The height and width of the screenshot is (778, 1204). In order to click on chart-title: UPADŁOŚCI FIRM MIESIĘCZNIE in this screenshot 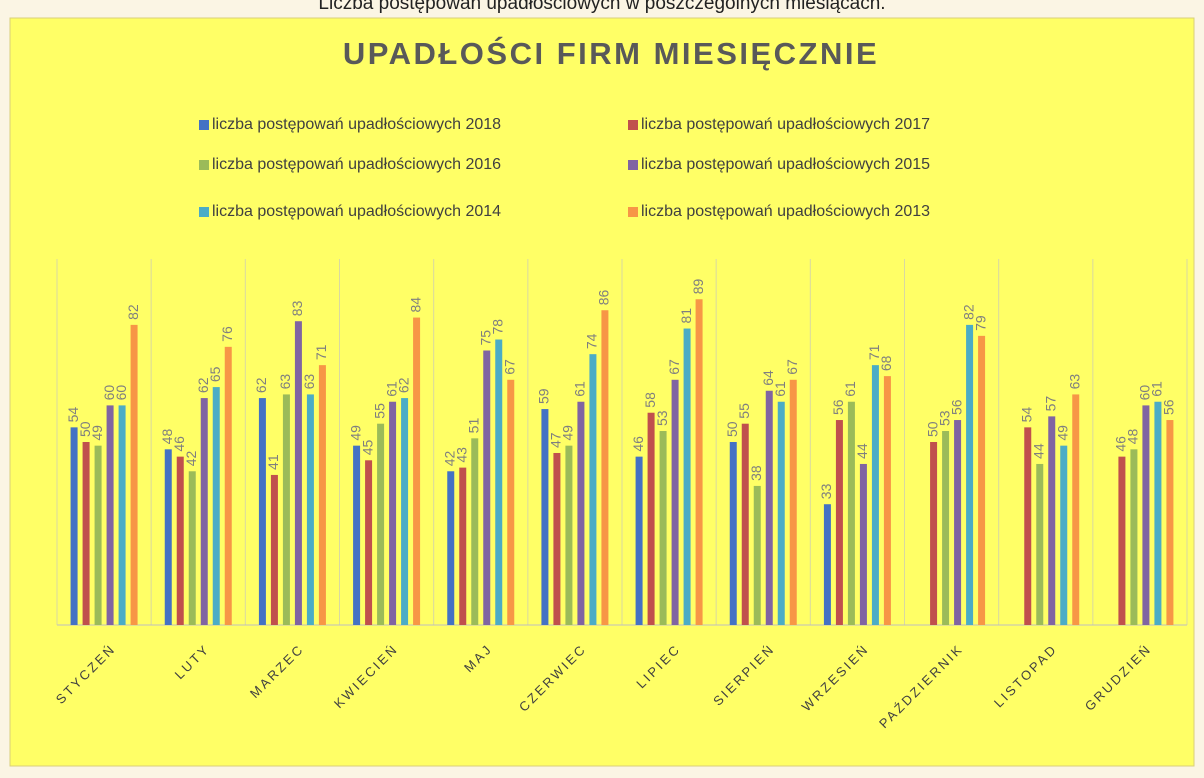, I will do `click(611, 53)`.